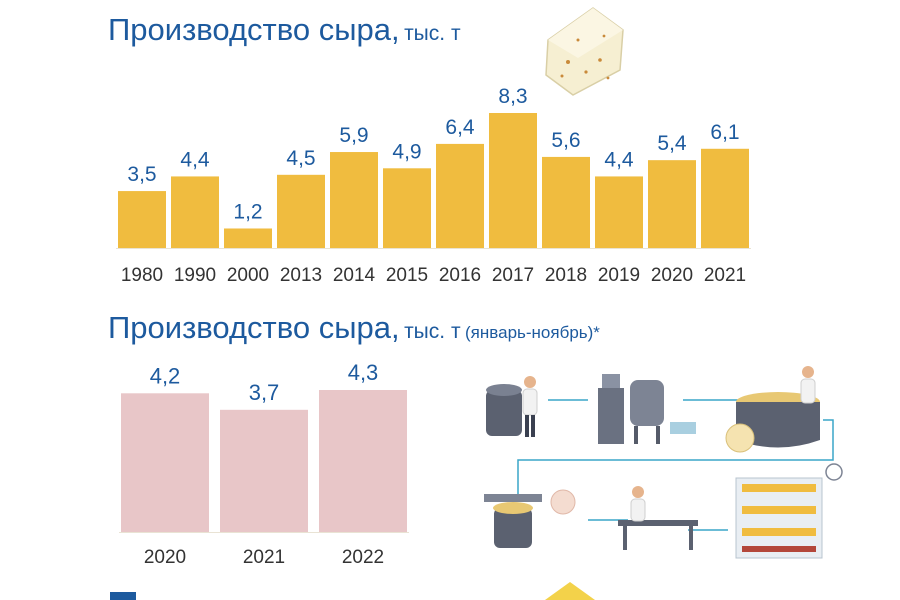 This screenshot has height=600, width=900. Describe the element at coordinates (407, 275) in the screenshot. I see `category-label-2015: 2015` at that location.